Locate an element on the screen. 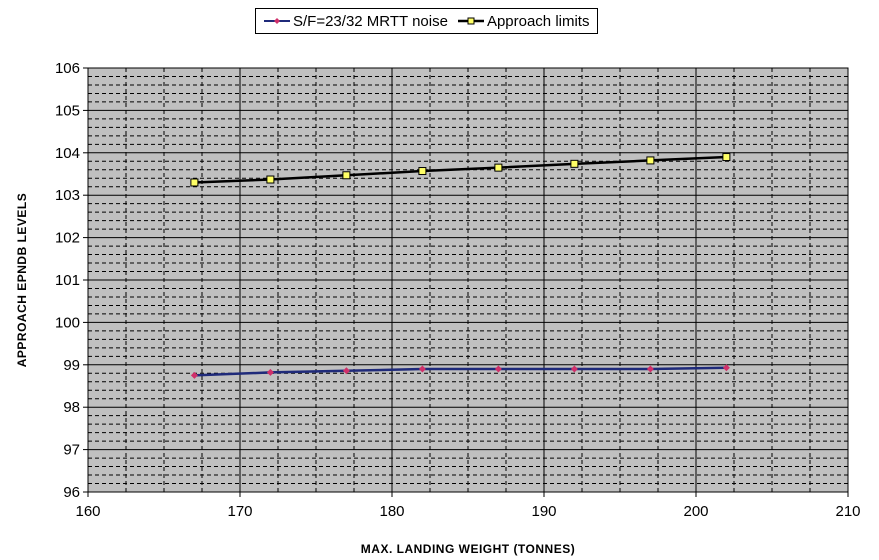 This screenshot has width=879, height=560. y-tick-label: 105 is located at coordinates (67, 110).